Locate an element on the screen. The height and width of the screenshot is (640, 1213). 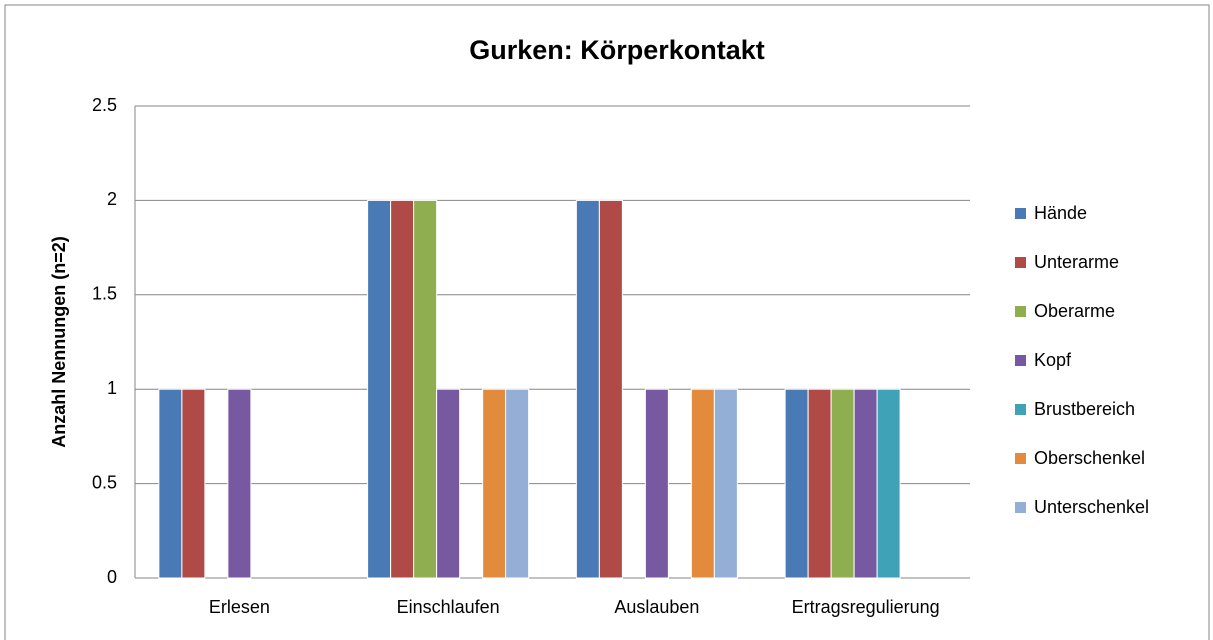
legend-label: Unterarme is located at coordinates (1076, 262).